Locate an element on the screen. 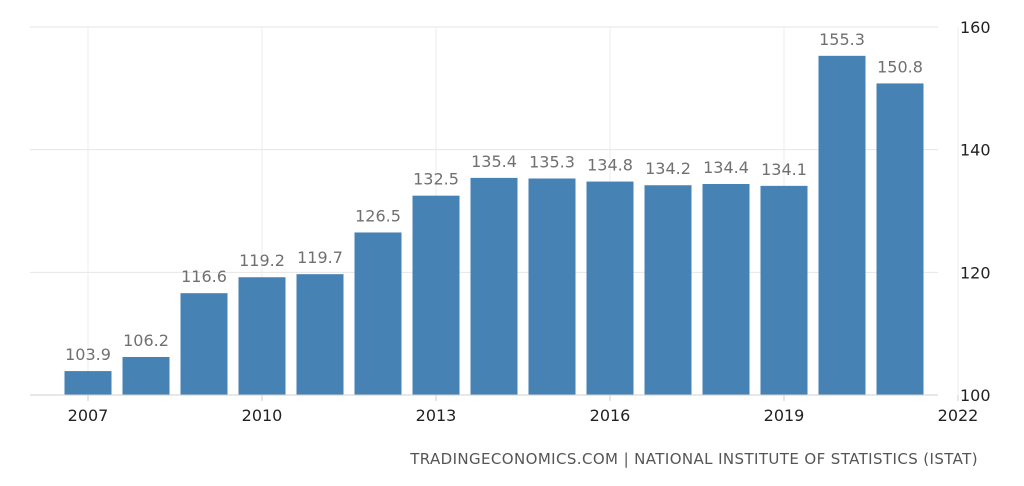 Image resolution: width=1024 pixels, height=486 pixels. y-tick-label: 160 is located at coordinates (975, 27).